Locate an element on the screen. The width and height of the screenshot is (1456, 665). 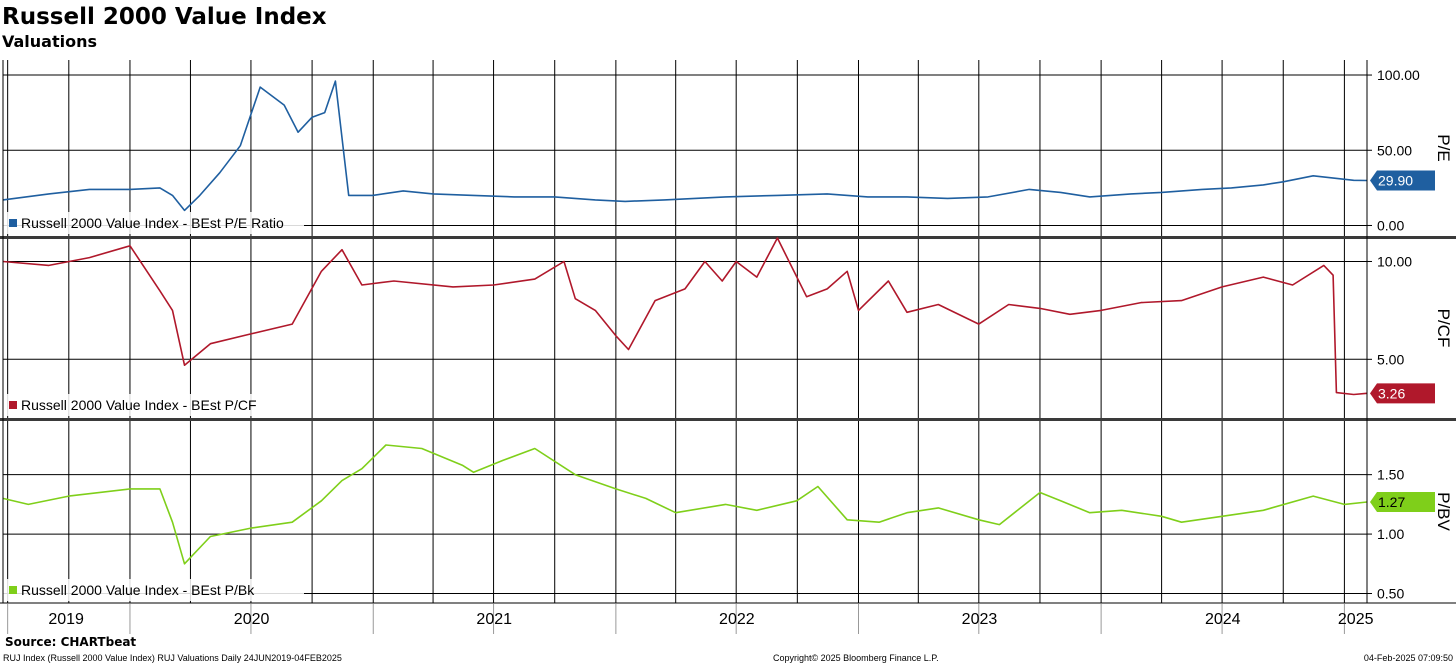
y-axis-label: P/BV is located at coordinates (1443, 511).